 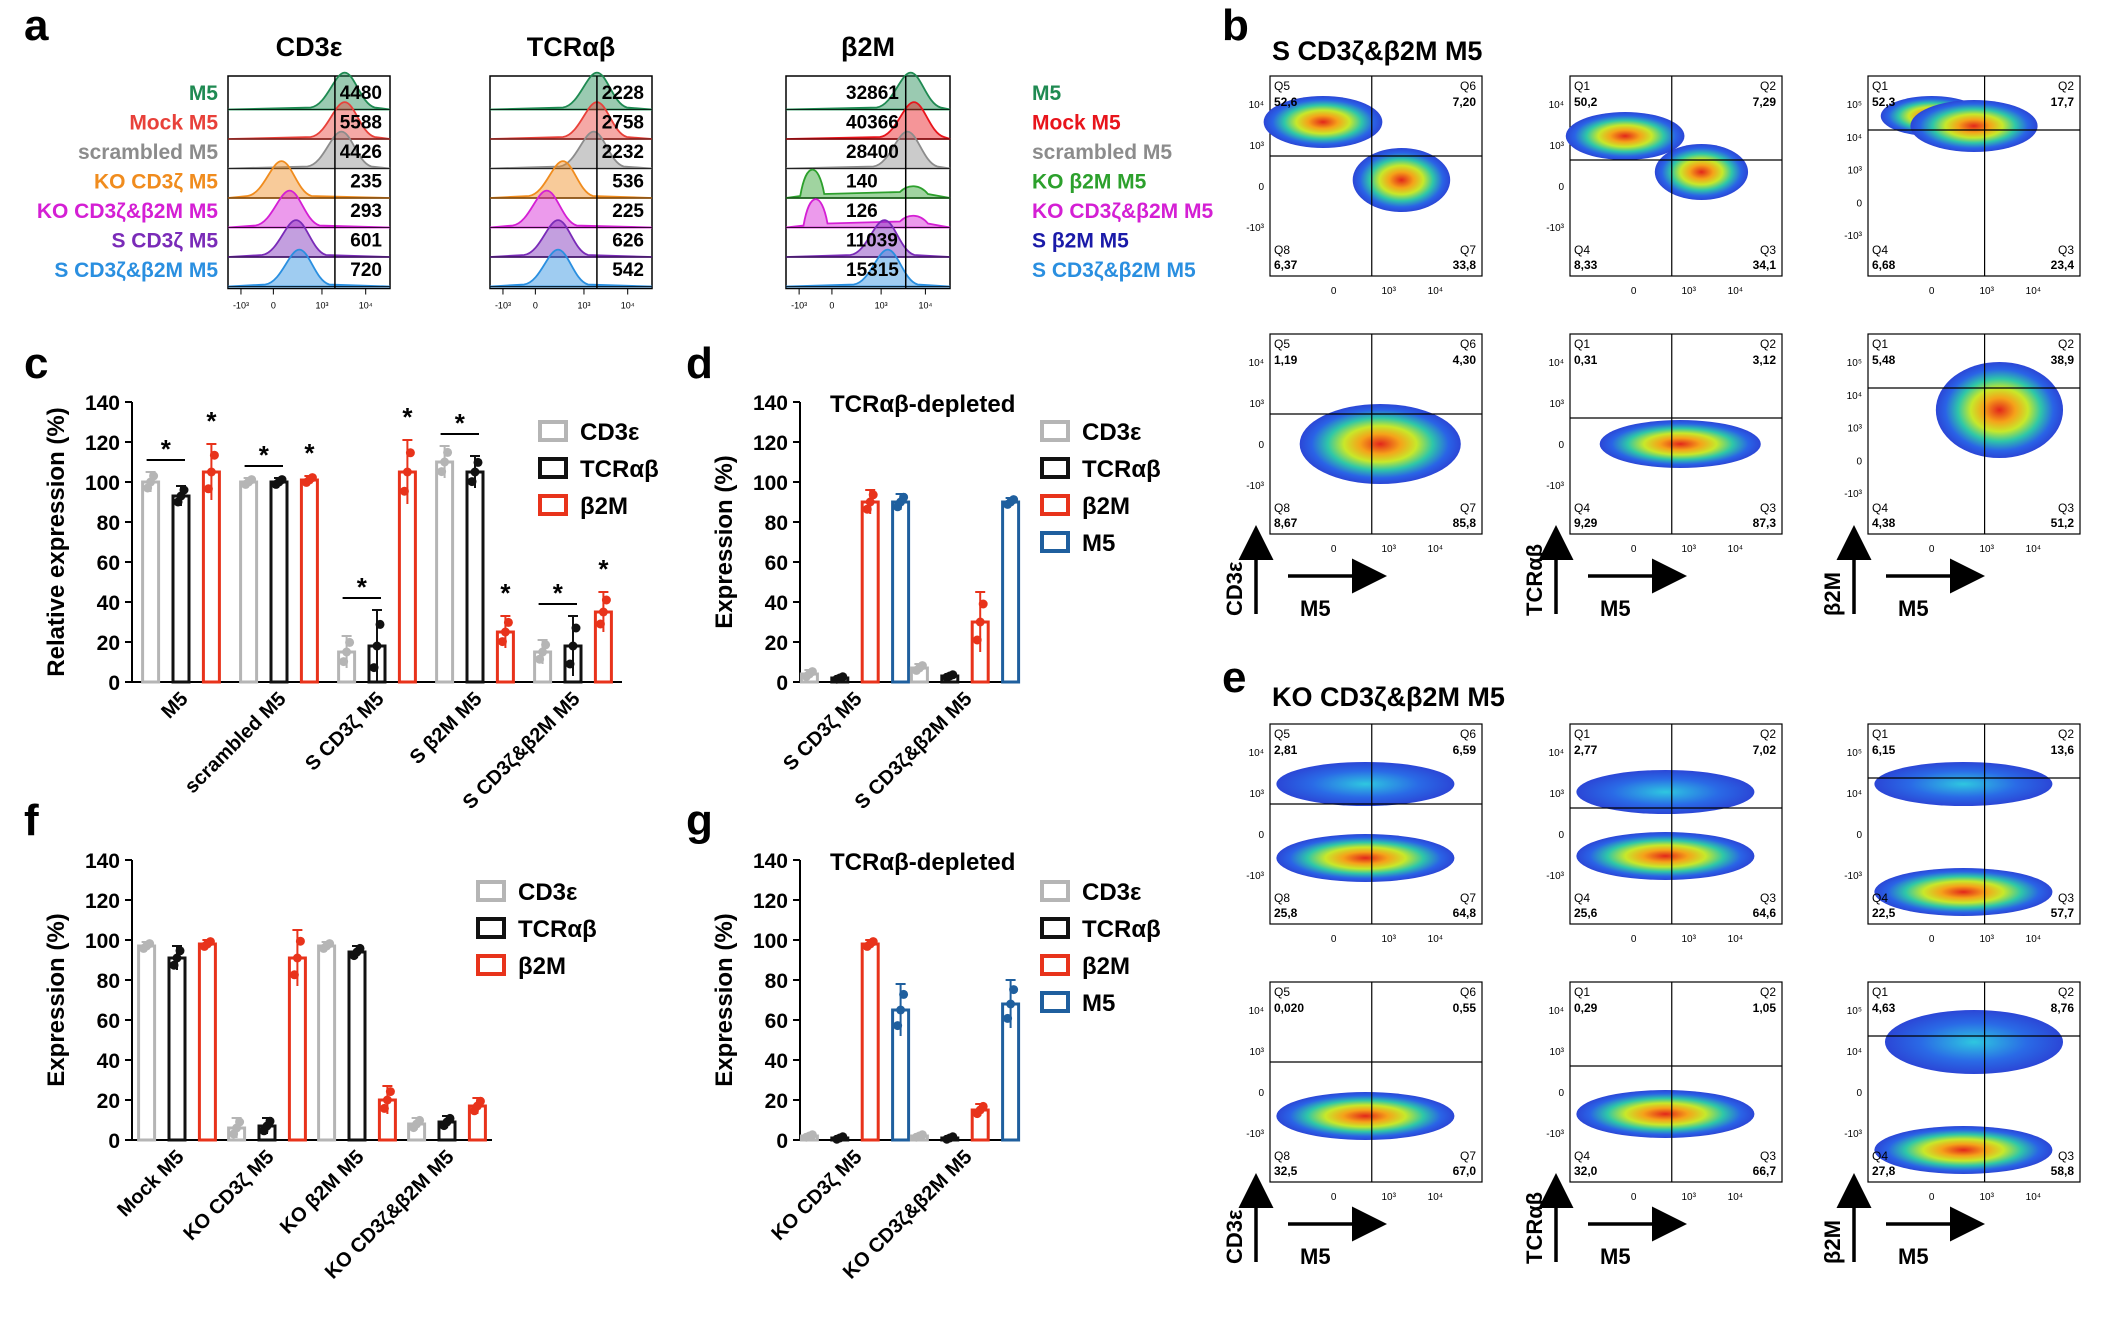 I want to click on quadrant-label: Q8, so click(x=1282, y=250).